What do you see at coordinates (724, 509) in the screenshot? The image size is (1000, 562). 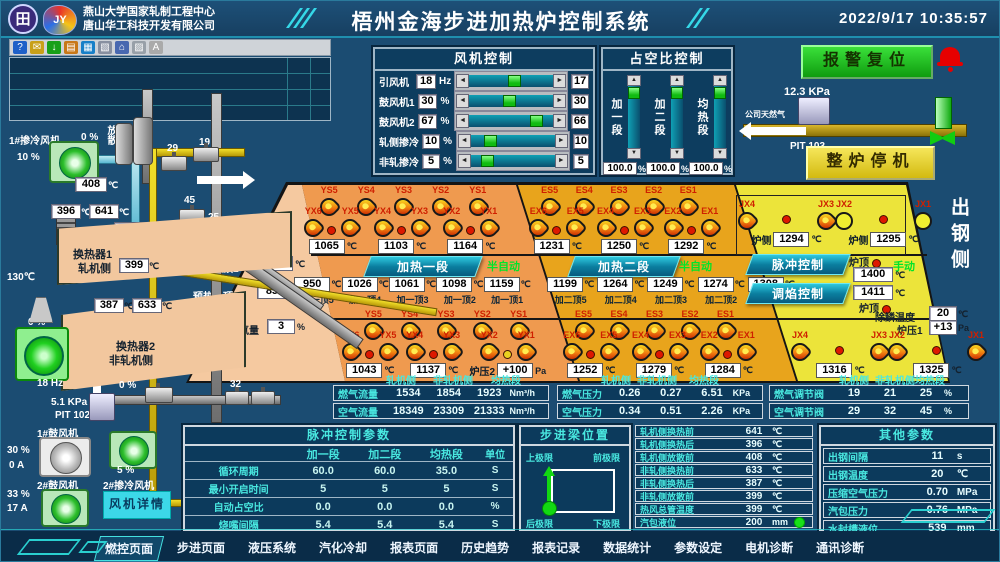 I see `hx-temp-row: 热风总管温度 399 ℃` at bounding box center [724, 509].